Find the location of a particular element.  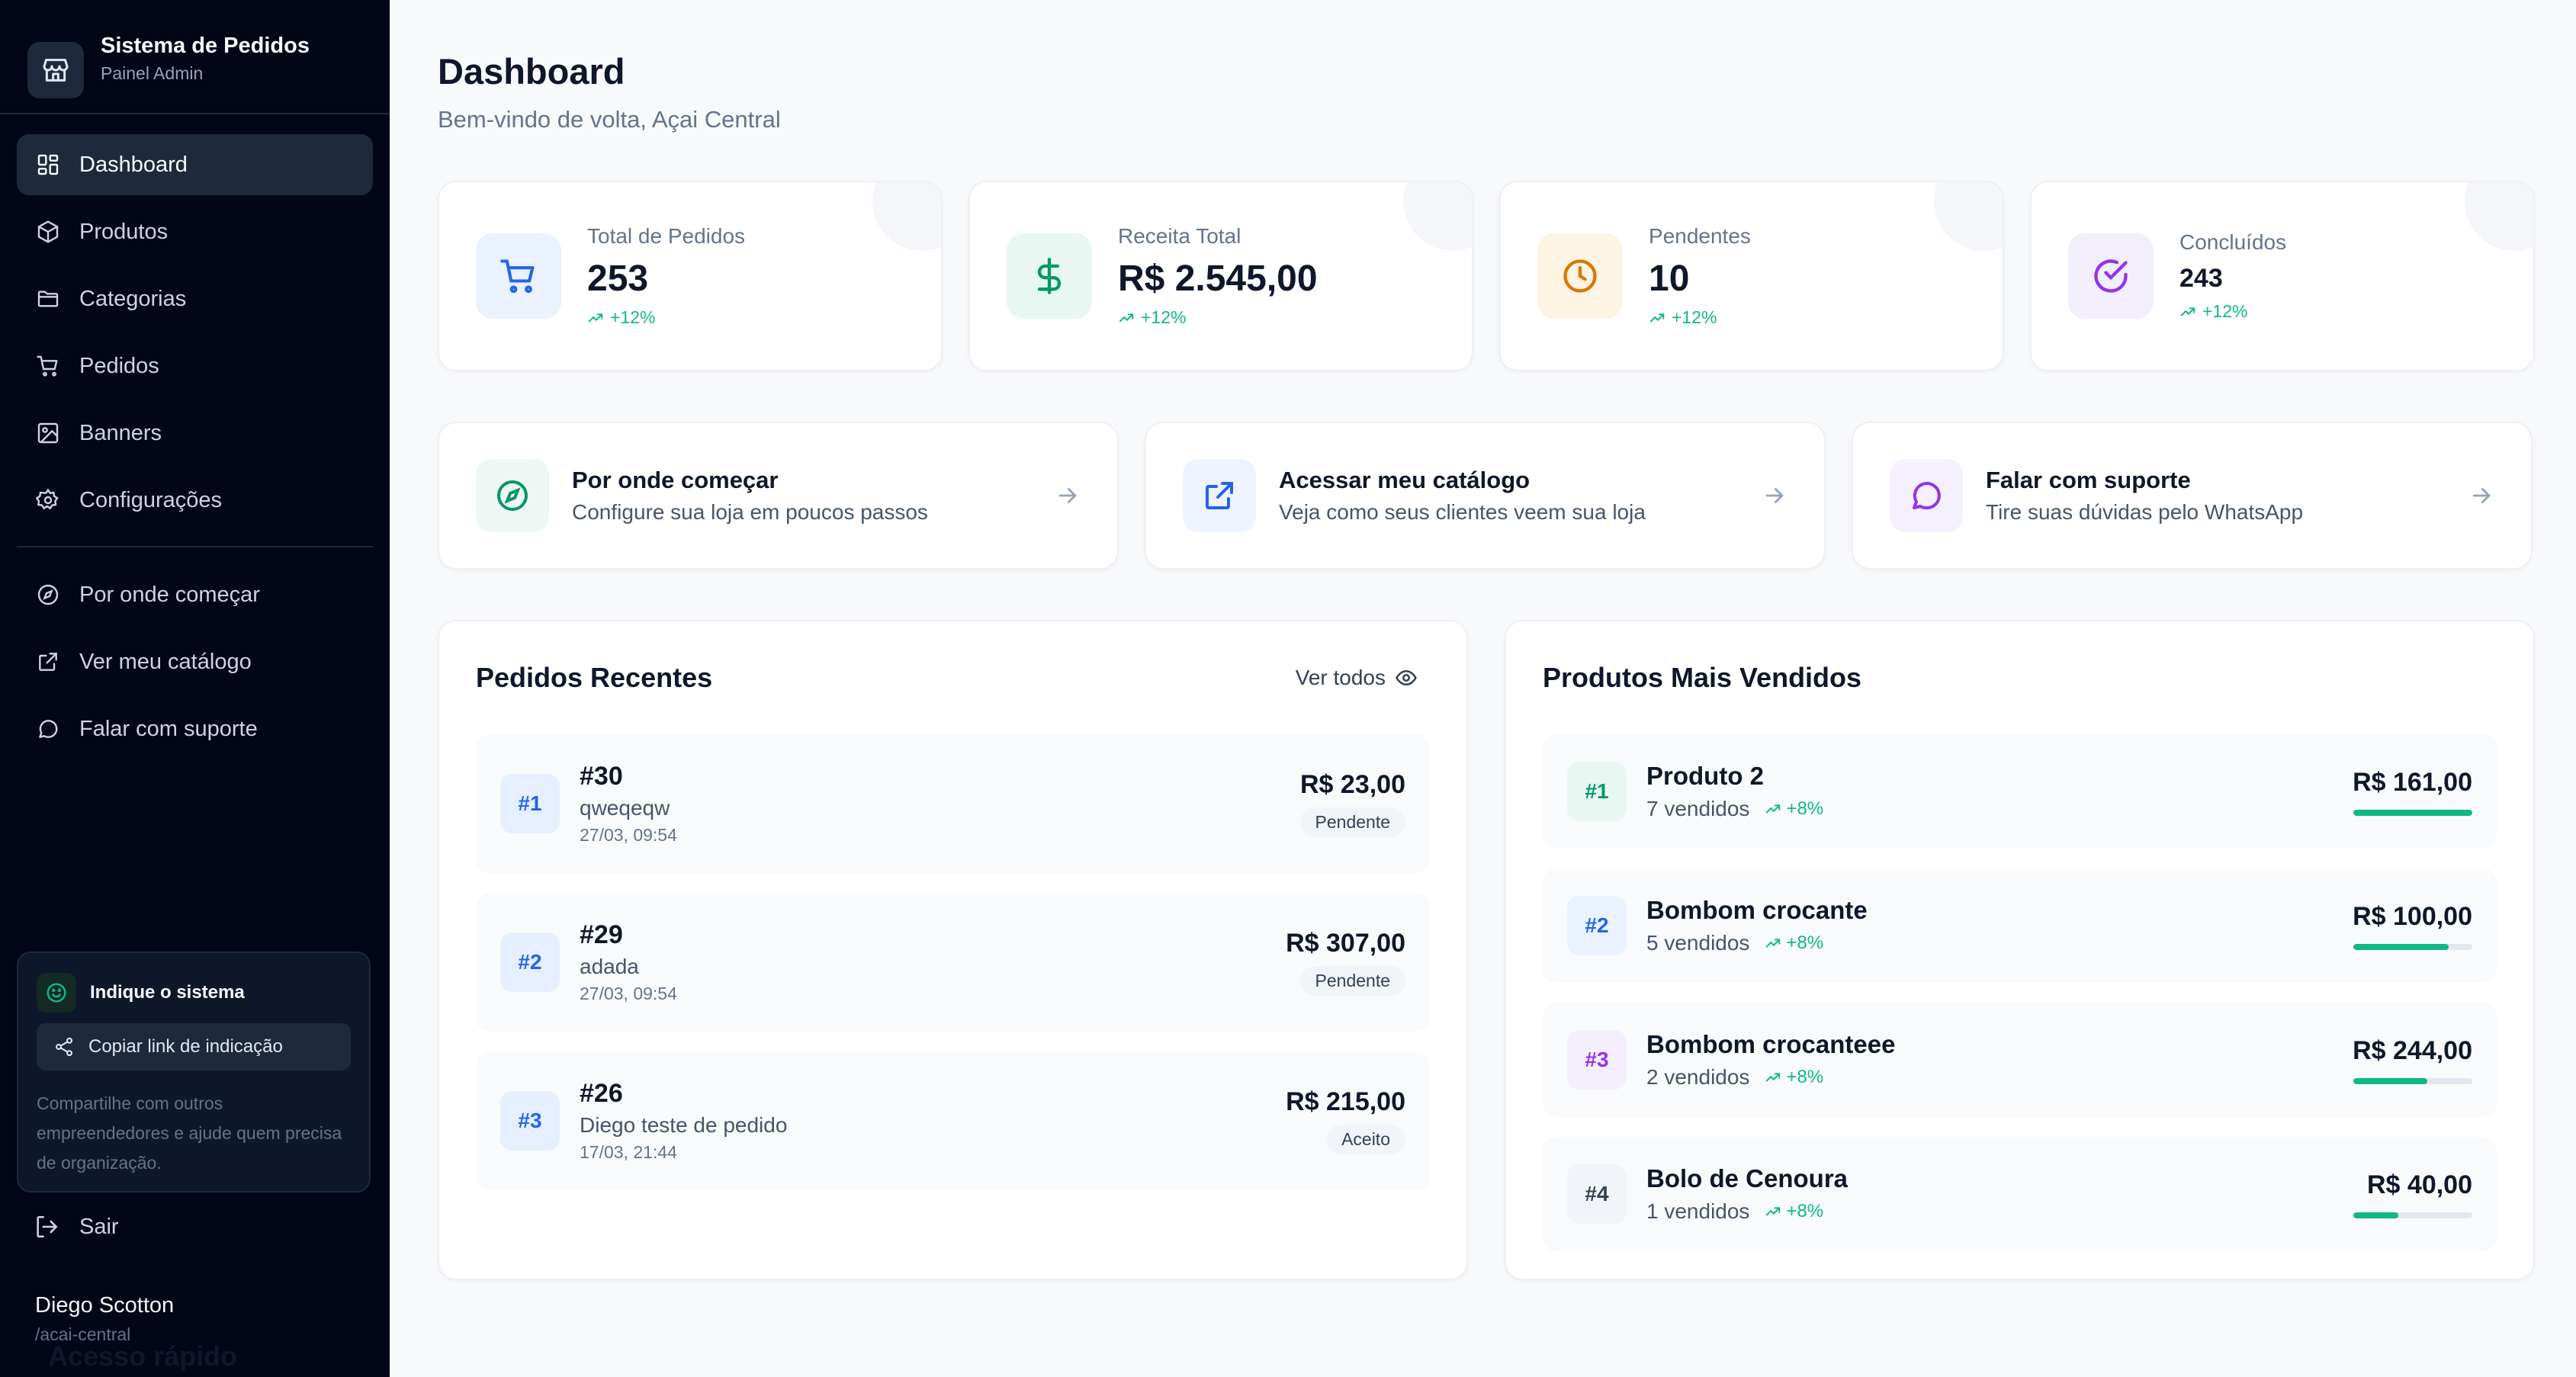

logout-button: Sair is located at coordinates (76, 1227).